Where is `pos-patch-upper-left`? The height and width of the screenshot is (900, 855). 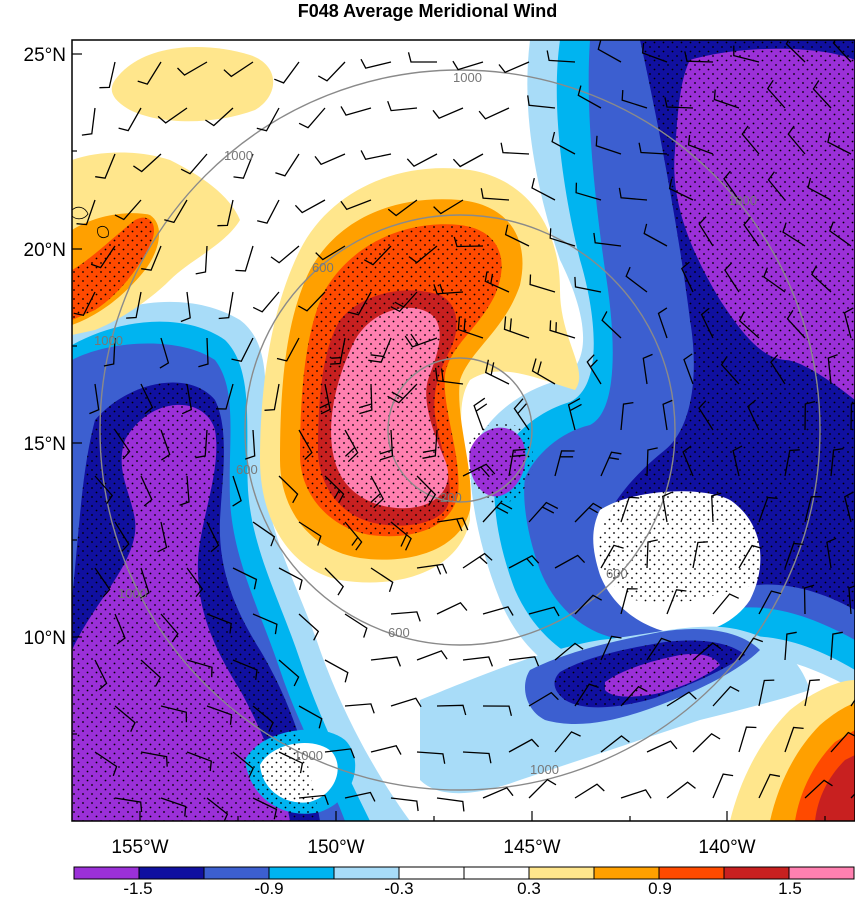
pos-patch-upper-left is located at coordinates (192, 84).